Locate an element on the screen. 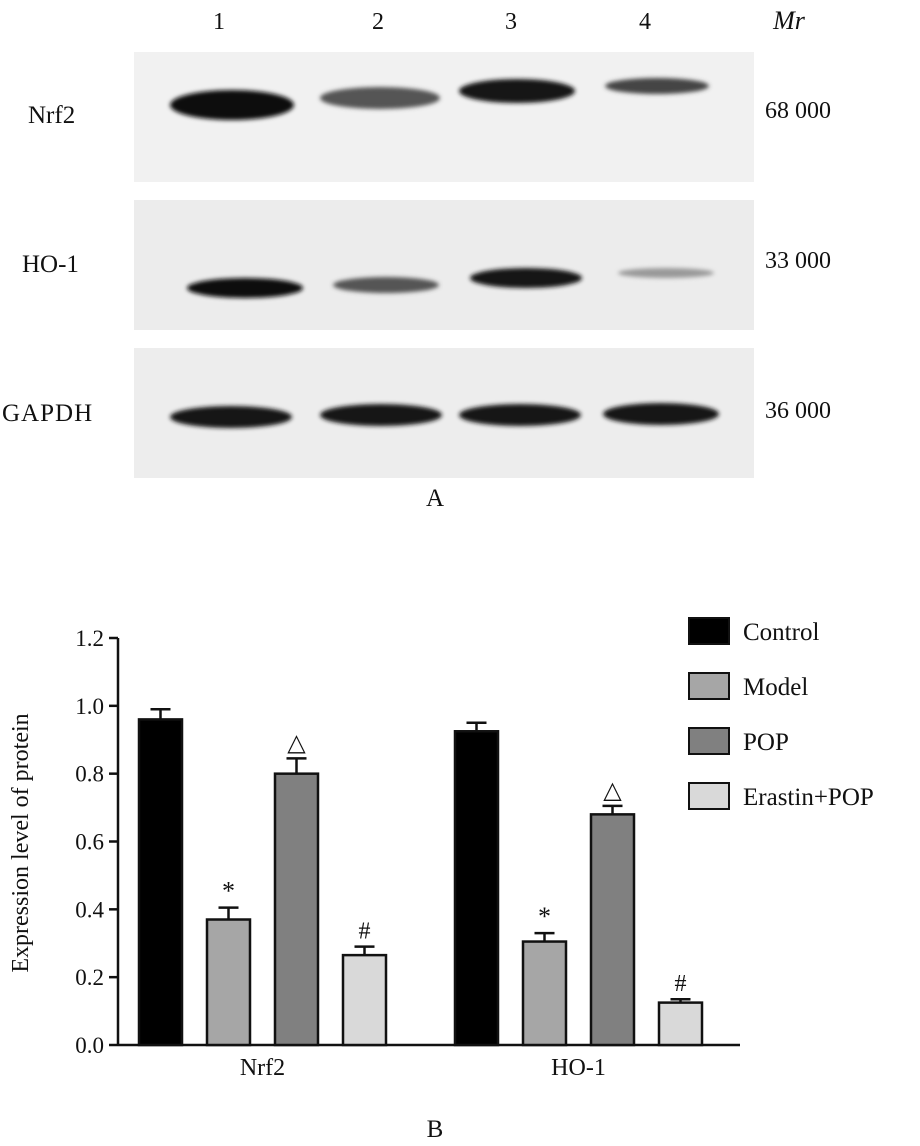 The height and width of the screenshot is (1146, 920). row-label-ho1: HO-1 is located at coordinates (50, 264).